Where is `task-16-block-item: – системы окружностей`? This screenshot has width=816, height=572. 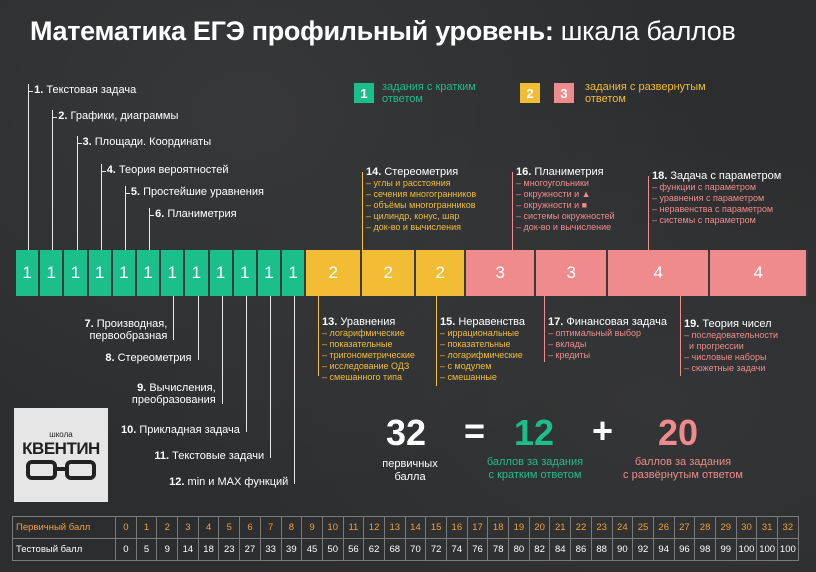
task-16-block-item: – системы окружностей is located at coordinates (565, 216).